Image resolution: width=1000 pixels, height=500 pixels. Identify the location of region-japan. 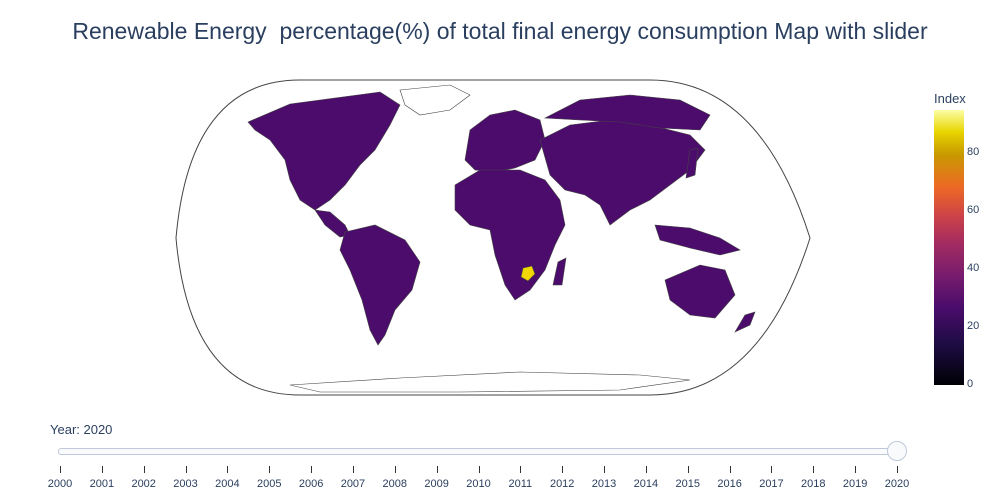
(692, 163).